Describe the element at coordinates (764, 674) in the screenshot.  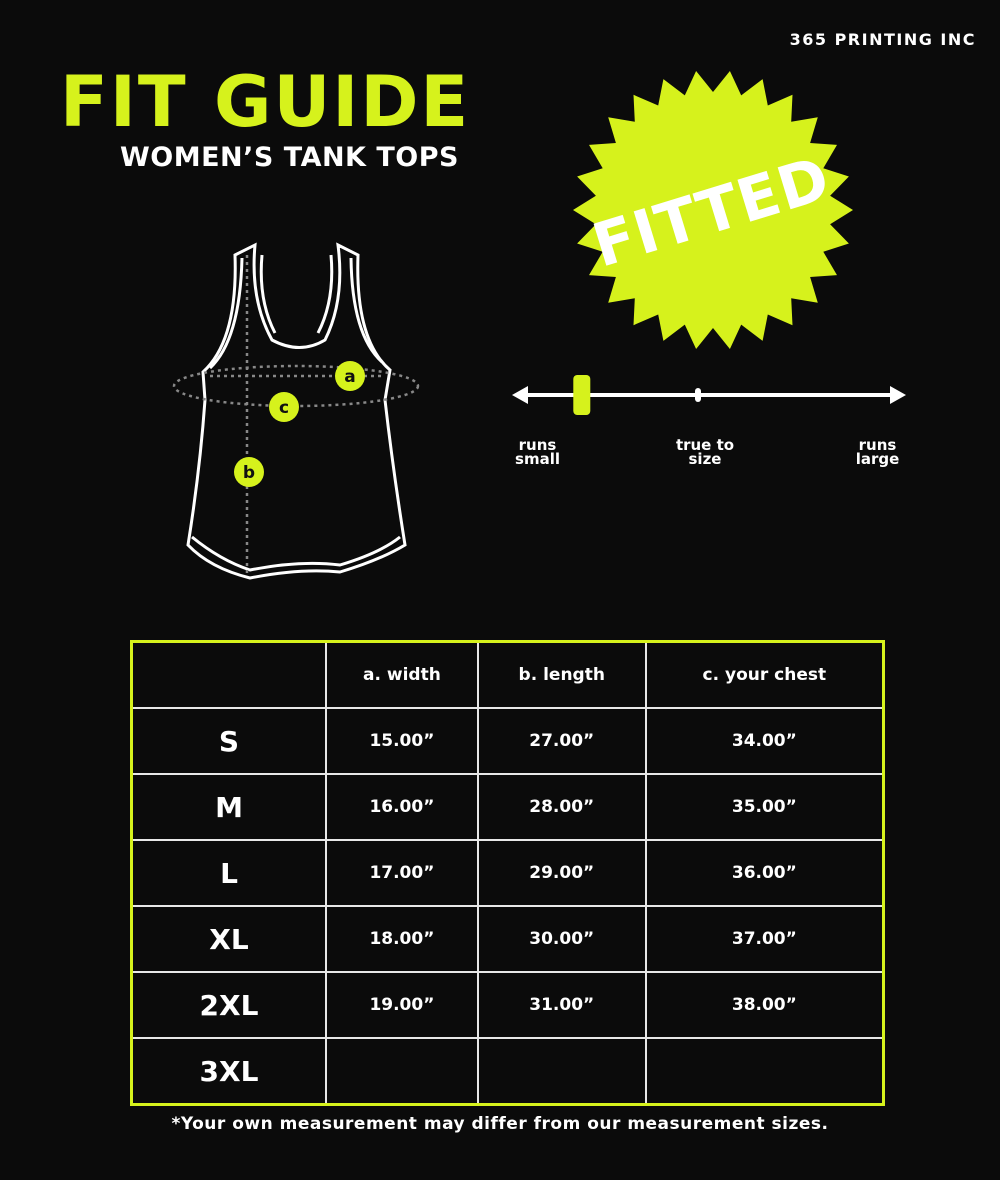
I see `header-chest: c. your chest` at that location.